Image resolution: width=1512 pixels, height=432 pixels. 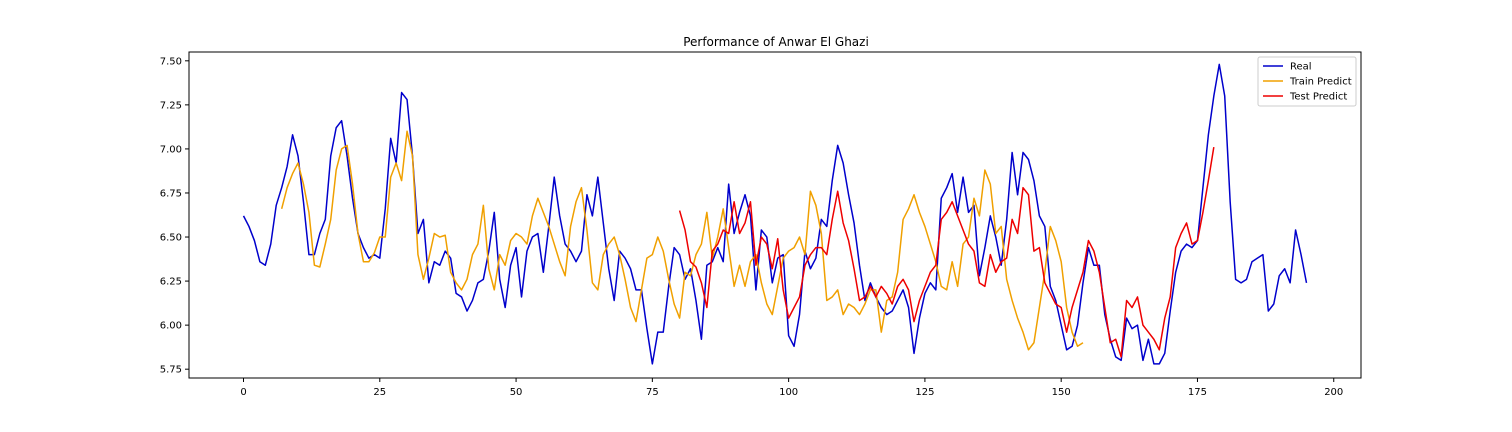 I want to click on legend-box, so click(x=1307, y=81).